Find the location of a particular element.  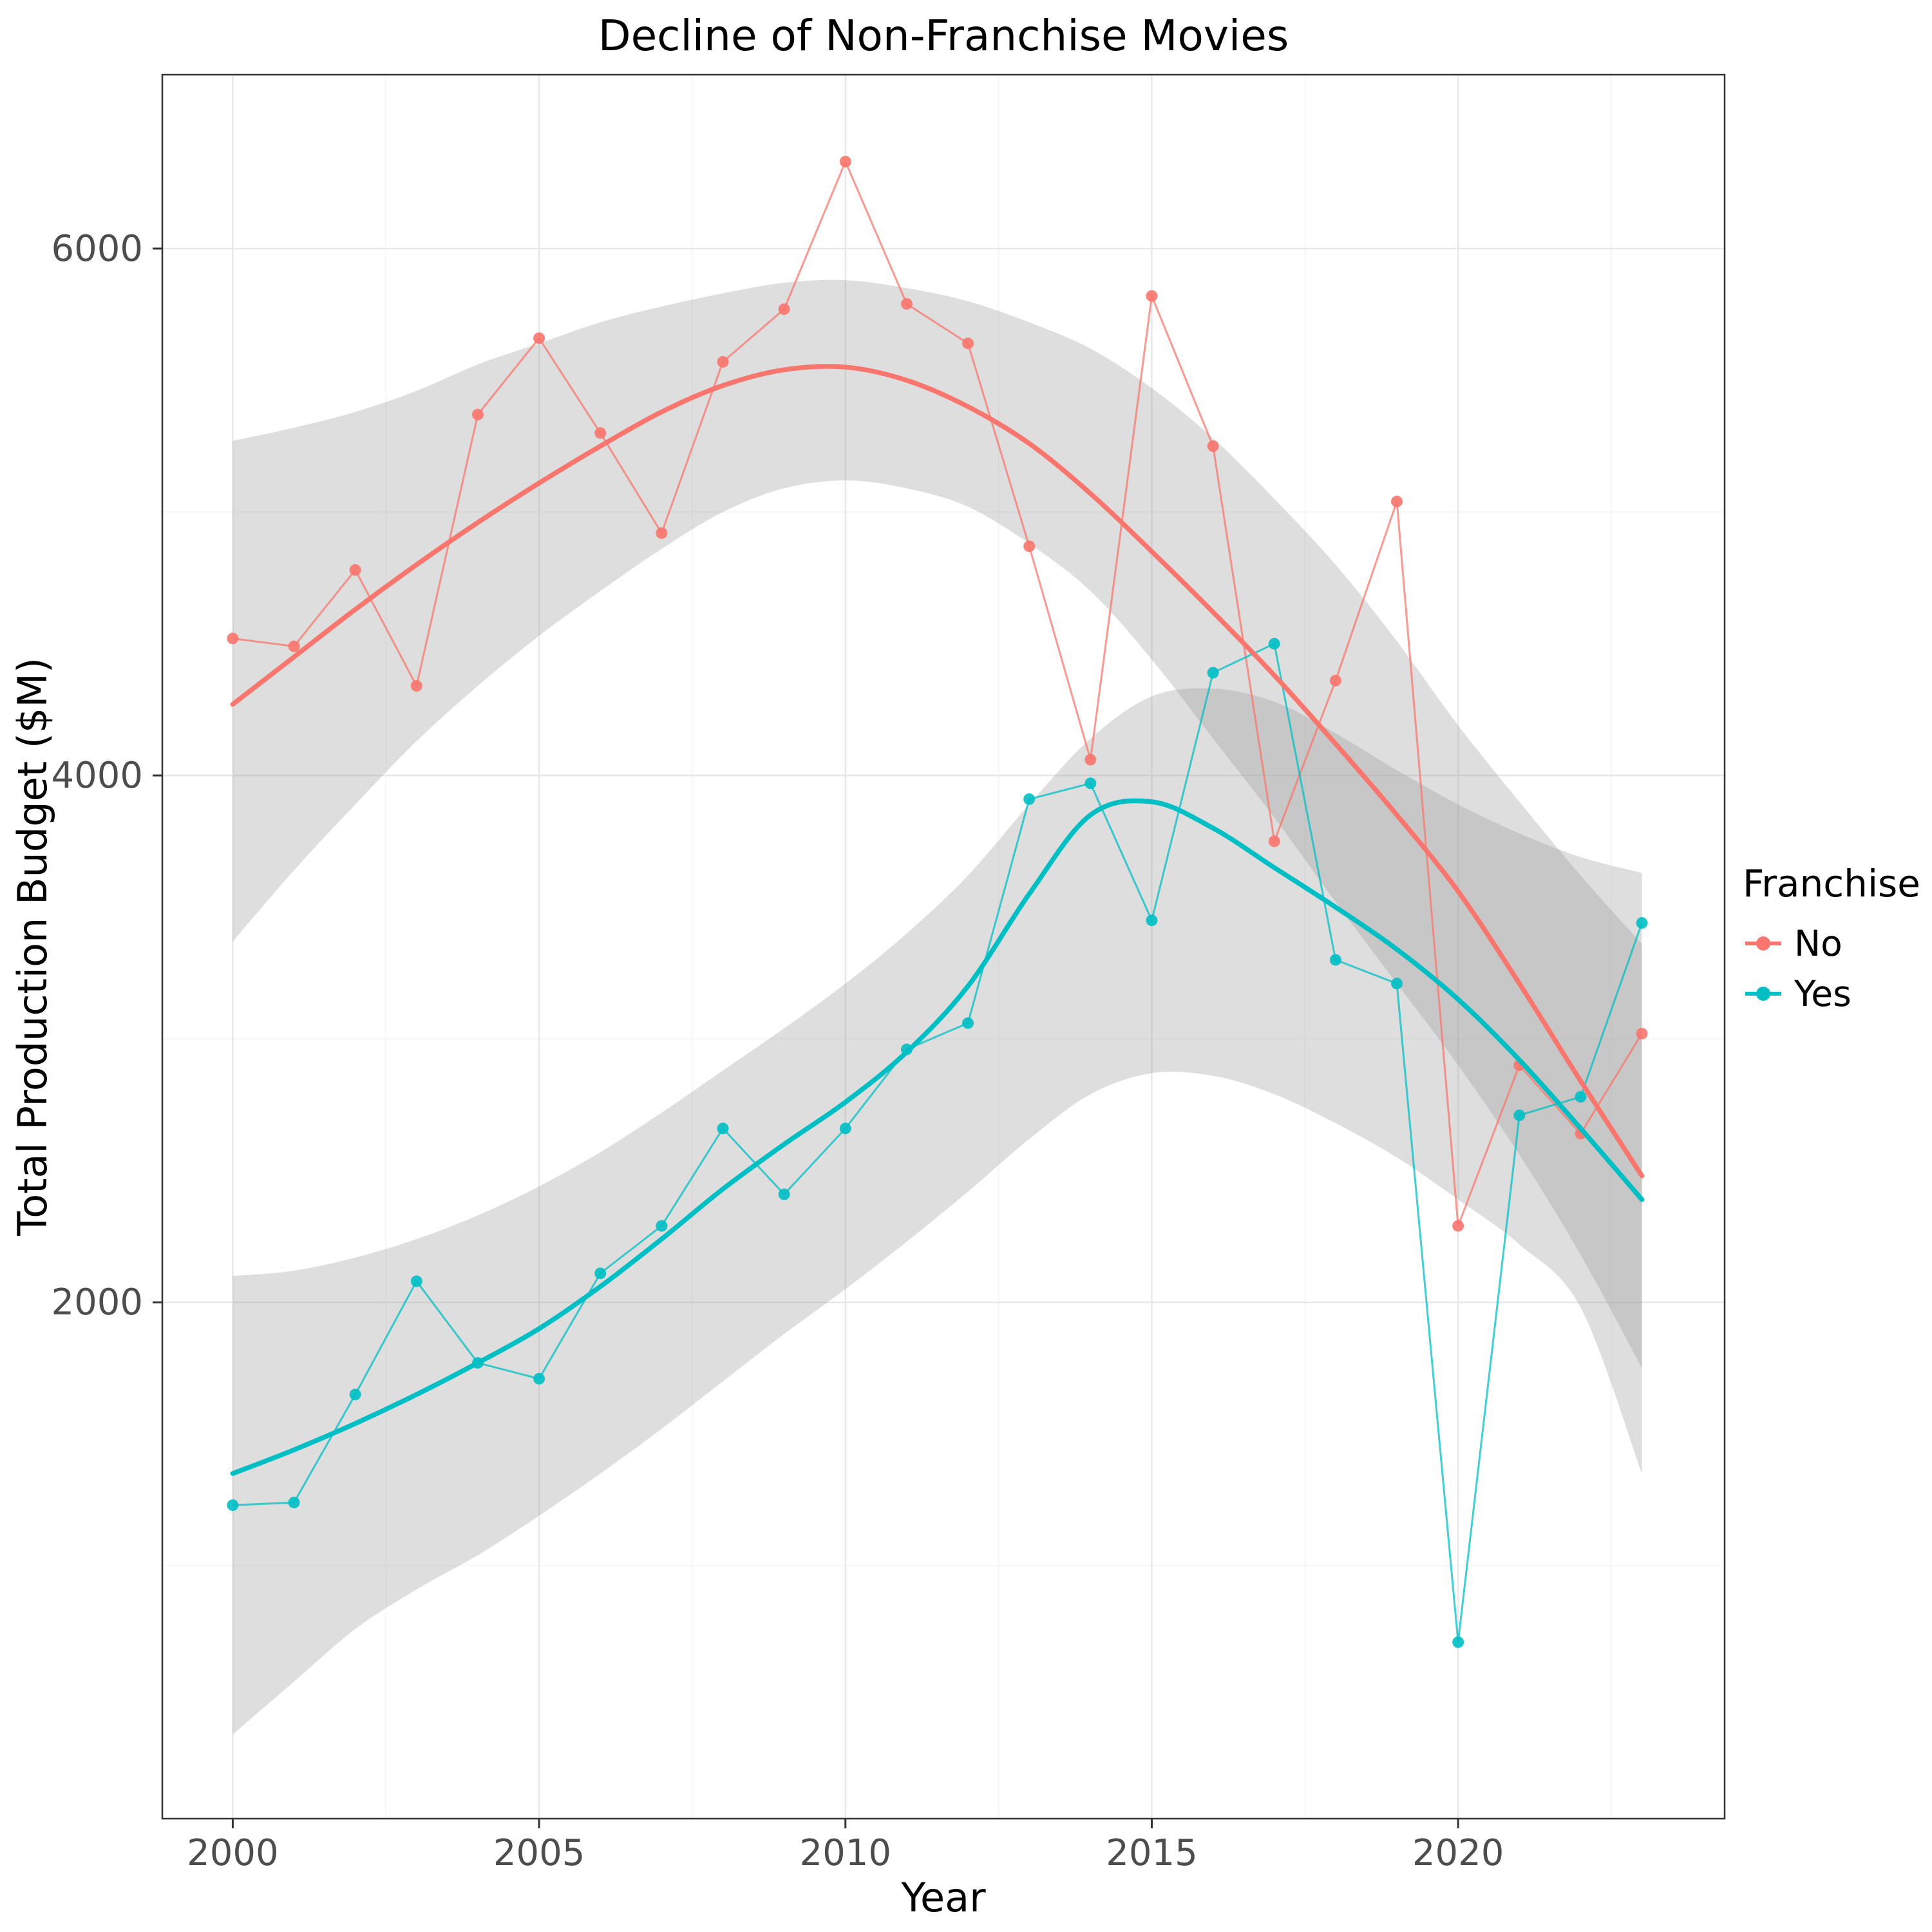

svg-text: 2005 is located at coordinates (539, 1853).